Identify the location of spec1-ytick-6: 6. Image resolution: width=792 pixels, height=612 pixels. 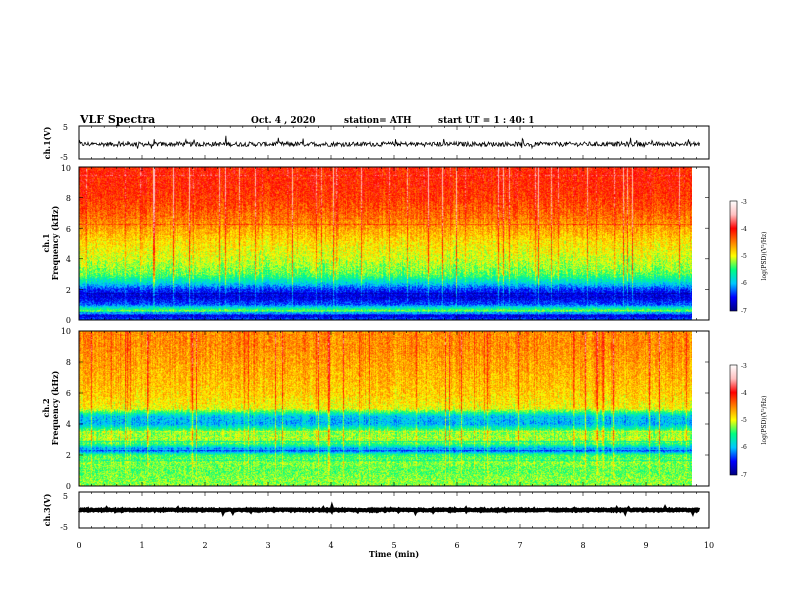
(68, 229).